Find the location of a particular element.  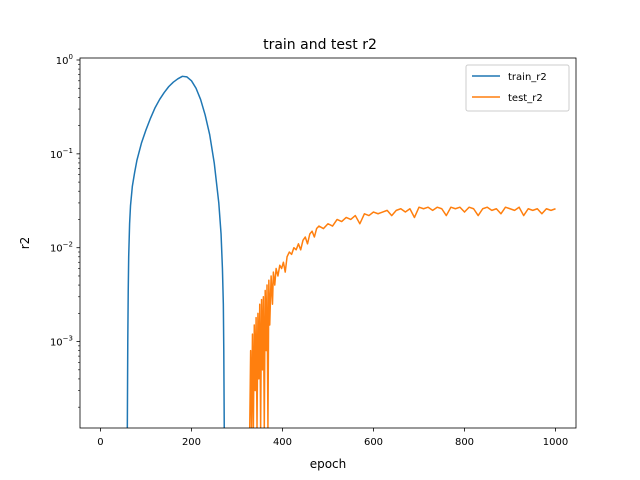

x-tick-label: 0 is located at coordinates (100, 442).